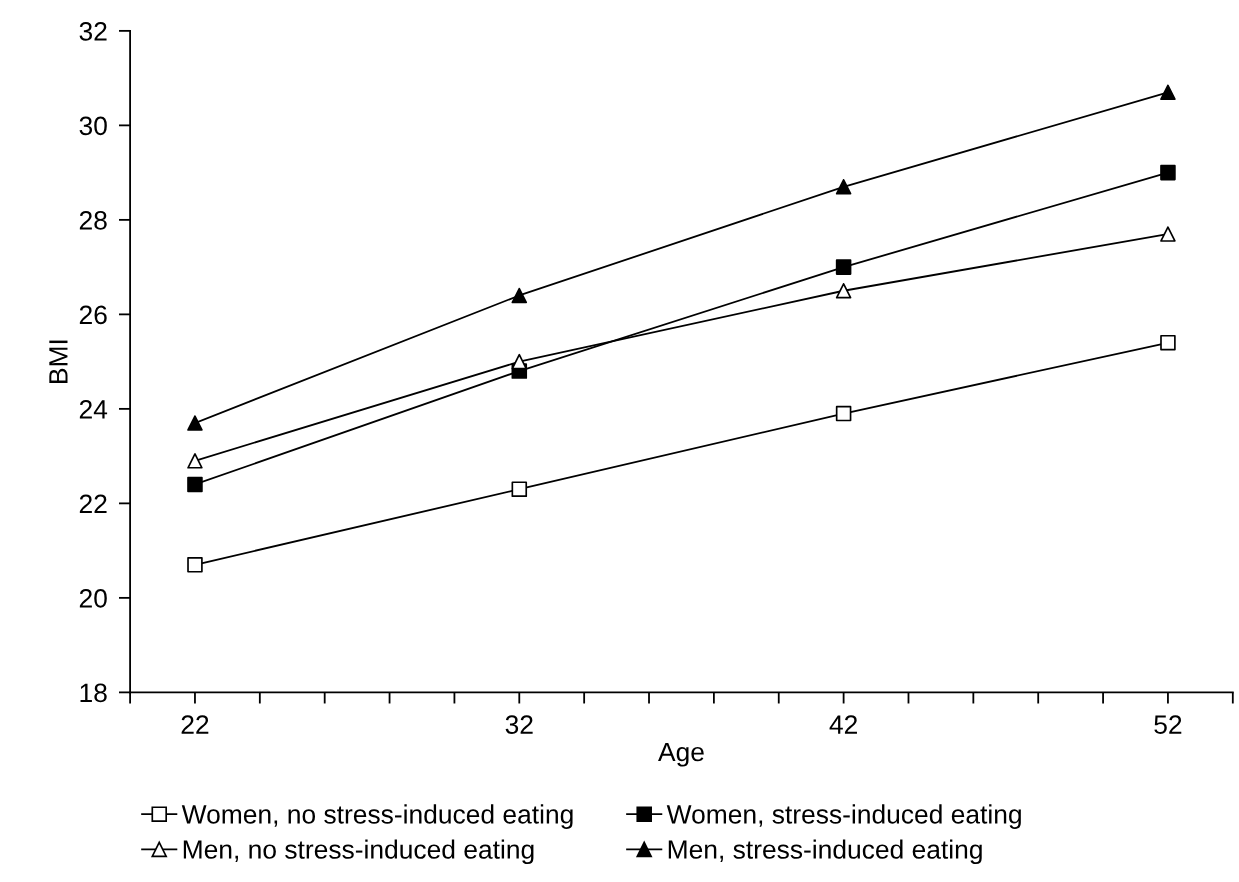 Image resolution: width=1239 pixels, height=882 pixels. Describe the element at coordinates (93, 220) in the screenshot. I see `y-tick-label: 28` at that location.